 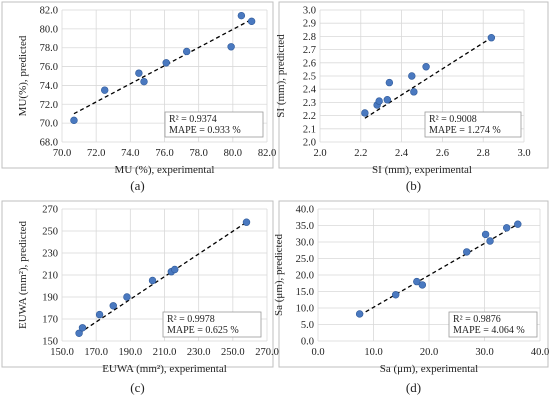 What do you see at coordinates (164, 153) in the screenshot?
I see `x-tick-label: 76.0` at bounding box center [164, 153].